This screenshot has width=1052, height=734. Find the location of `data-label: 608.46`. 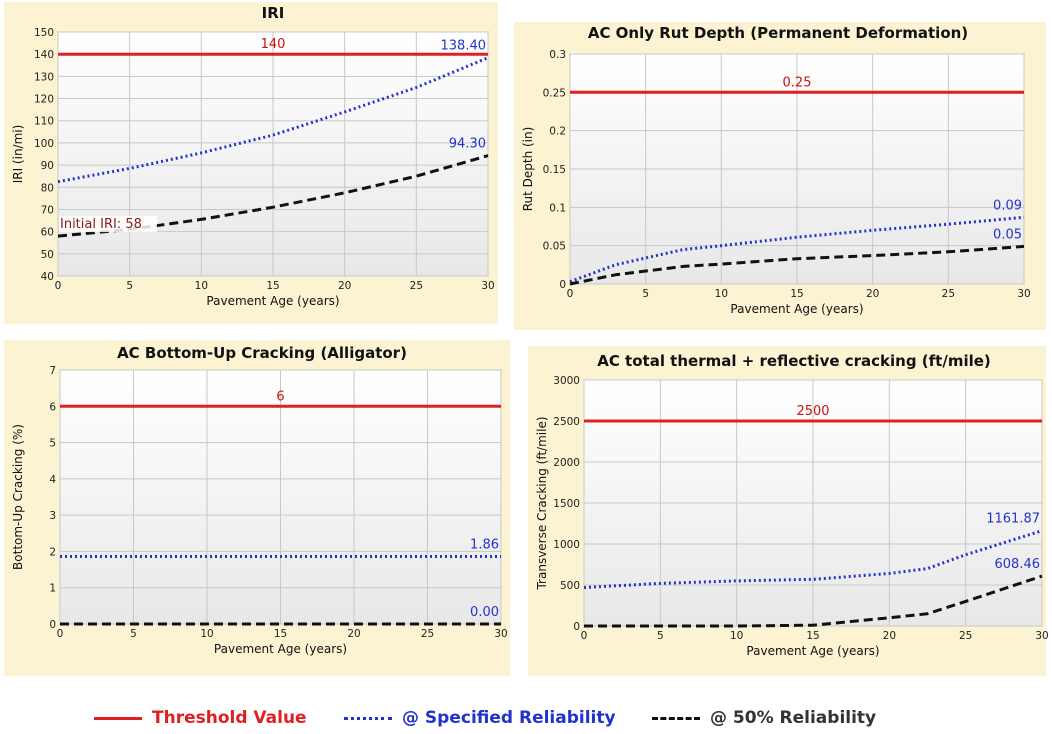

data-label: 608.46 is located at coordinates (1018, 564).